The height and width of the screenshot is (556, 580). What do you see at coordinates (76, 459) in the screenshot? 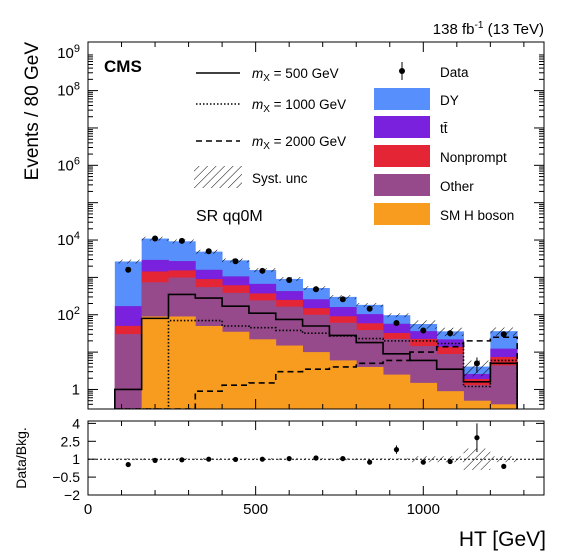
I see `ratio-y-tick-label: 1` at bounding box center [76, 459].